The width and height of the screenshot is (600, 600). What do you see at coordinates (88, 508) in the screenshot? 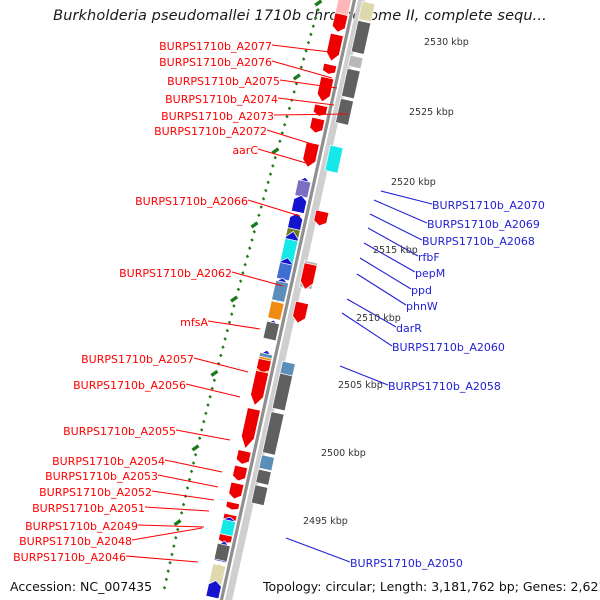
I see `gene-label: BURPS1710b_A2051` at bounding box center [88, 508].